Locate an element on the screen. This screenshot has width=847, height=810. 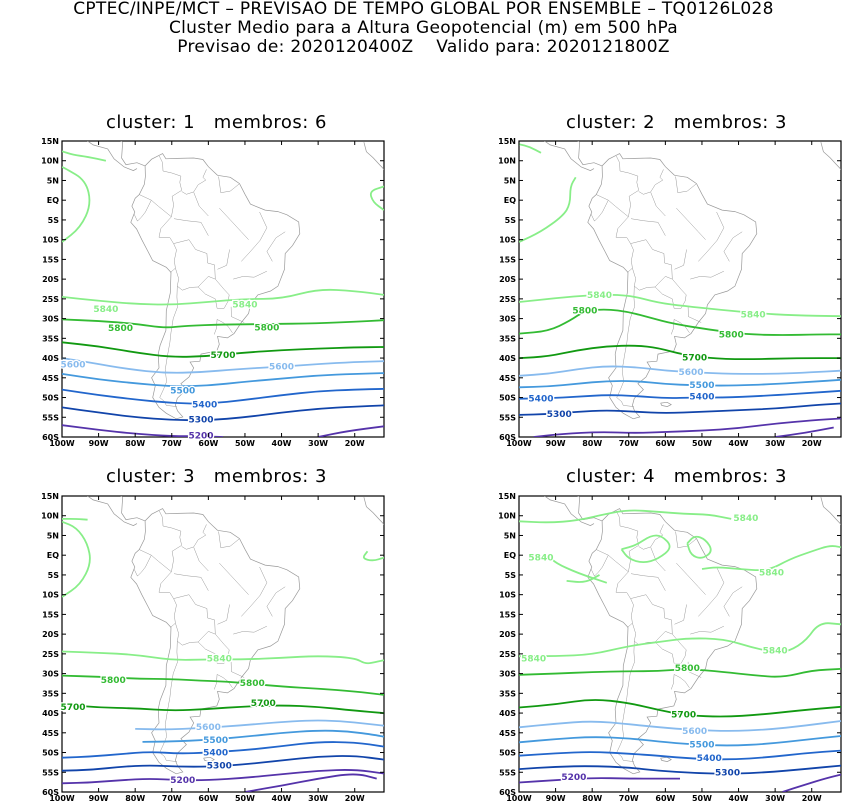
coastline-africa is located at coordinates (373, 163).